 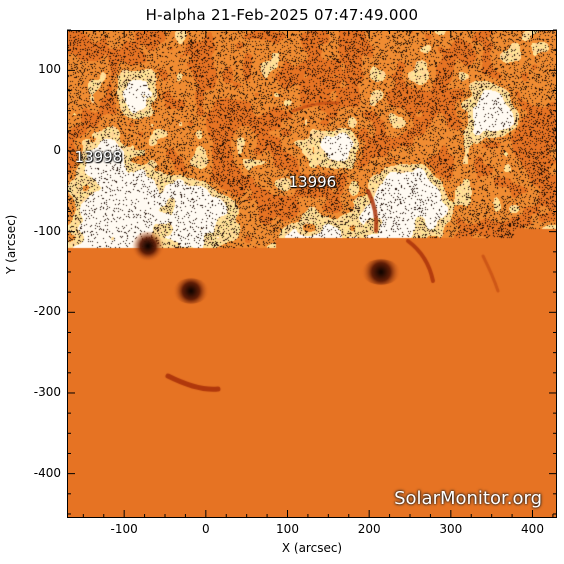 What do you see at coordinates (287, 529) in the screenshot?
I see `x-tick-label: 100` at bounding box center [287, 529].